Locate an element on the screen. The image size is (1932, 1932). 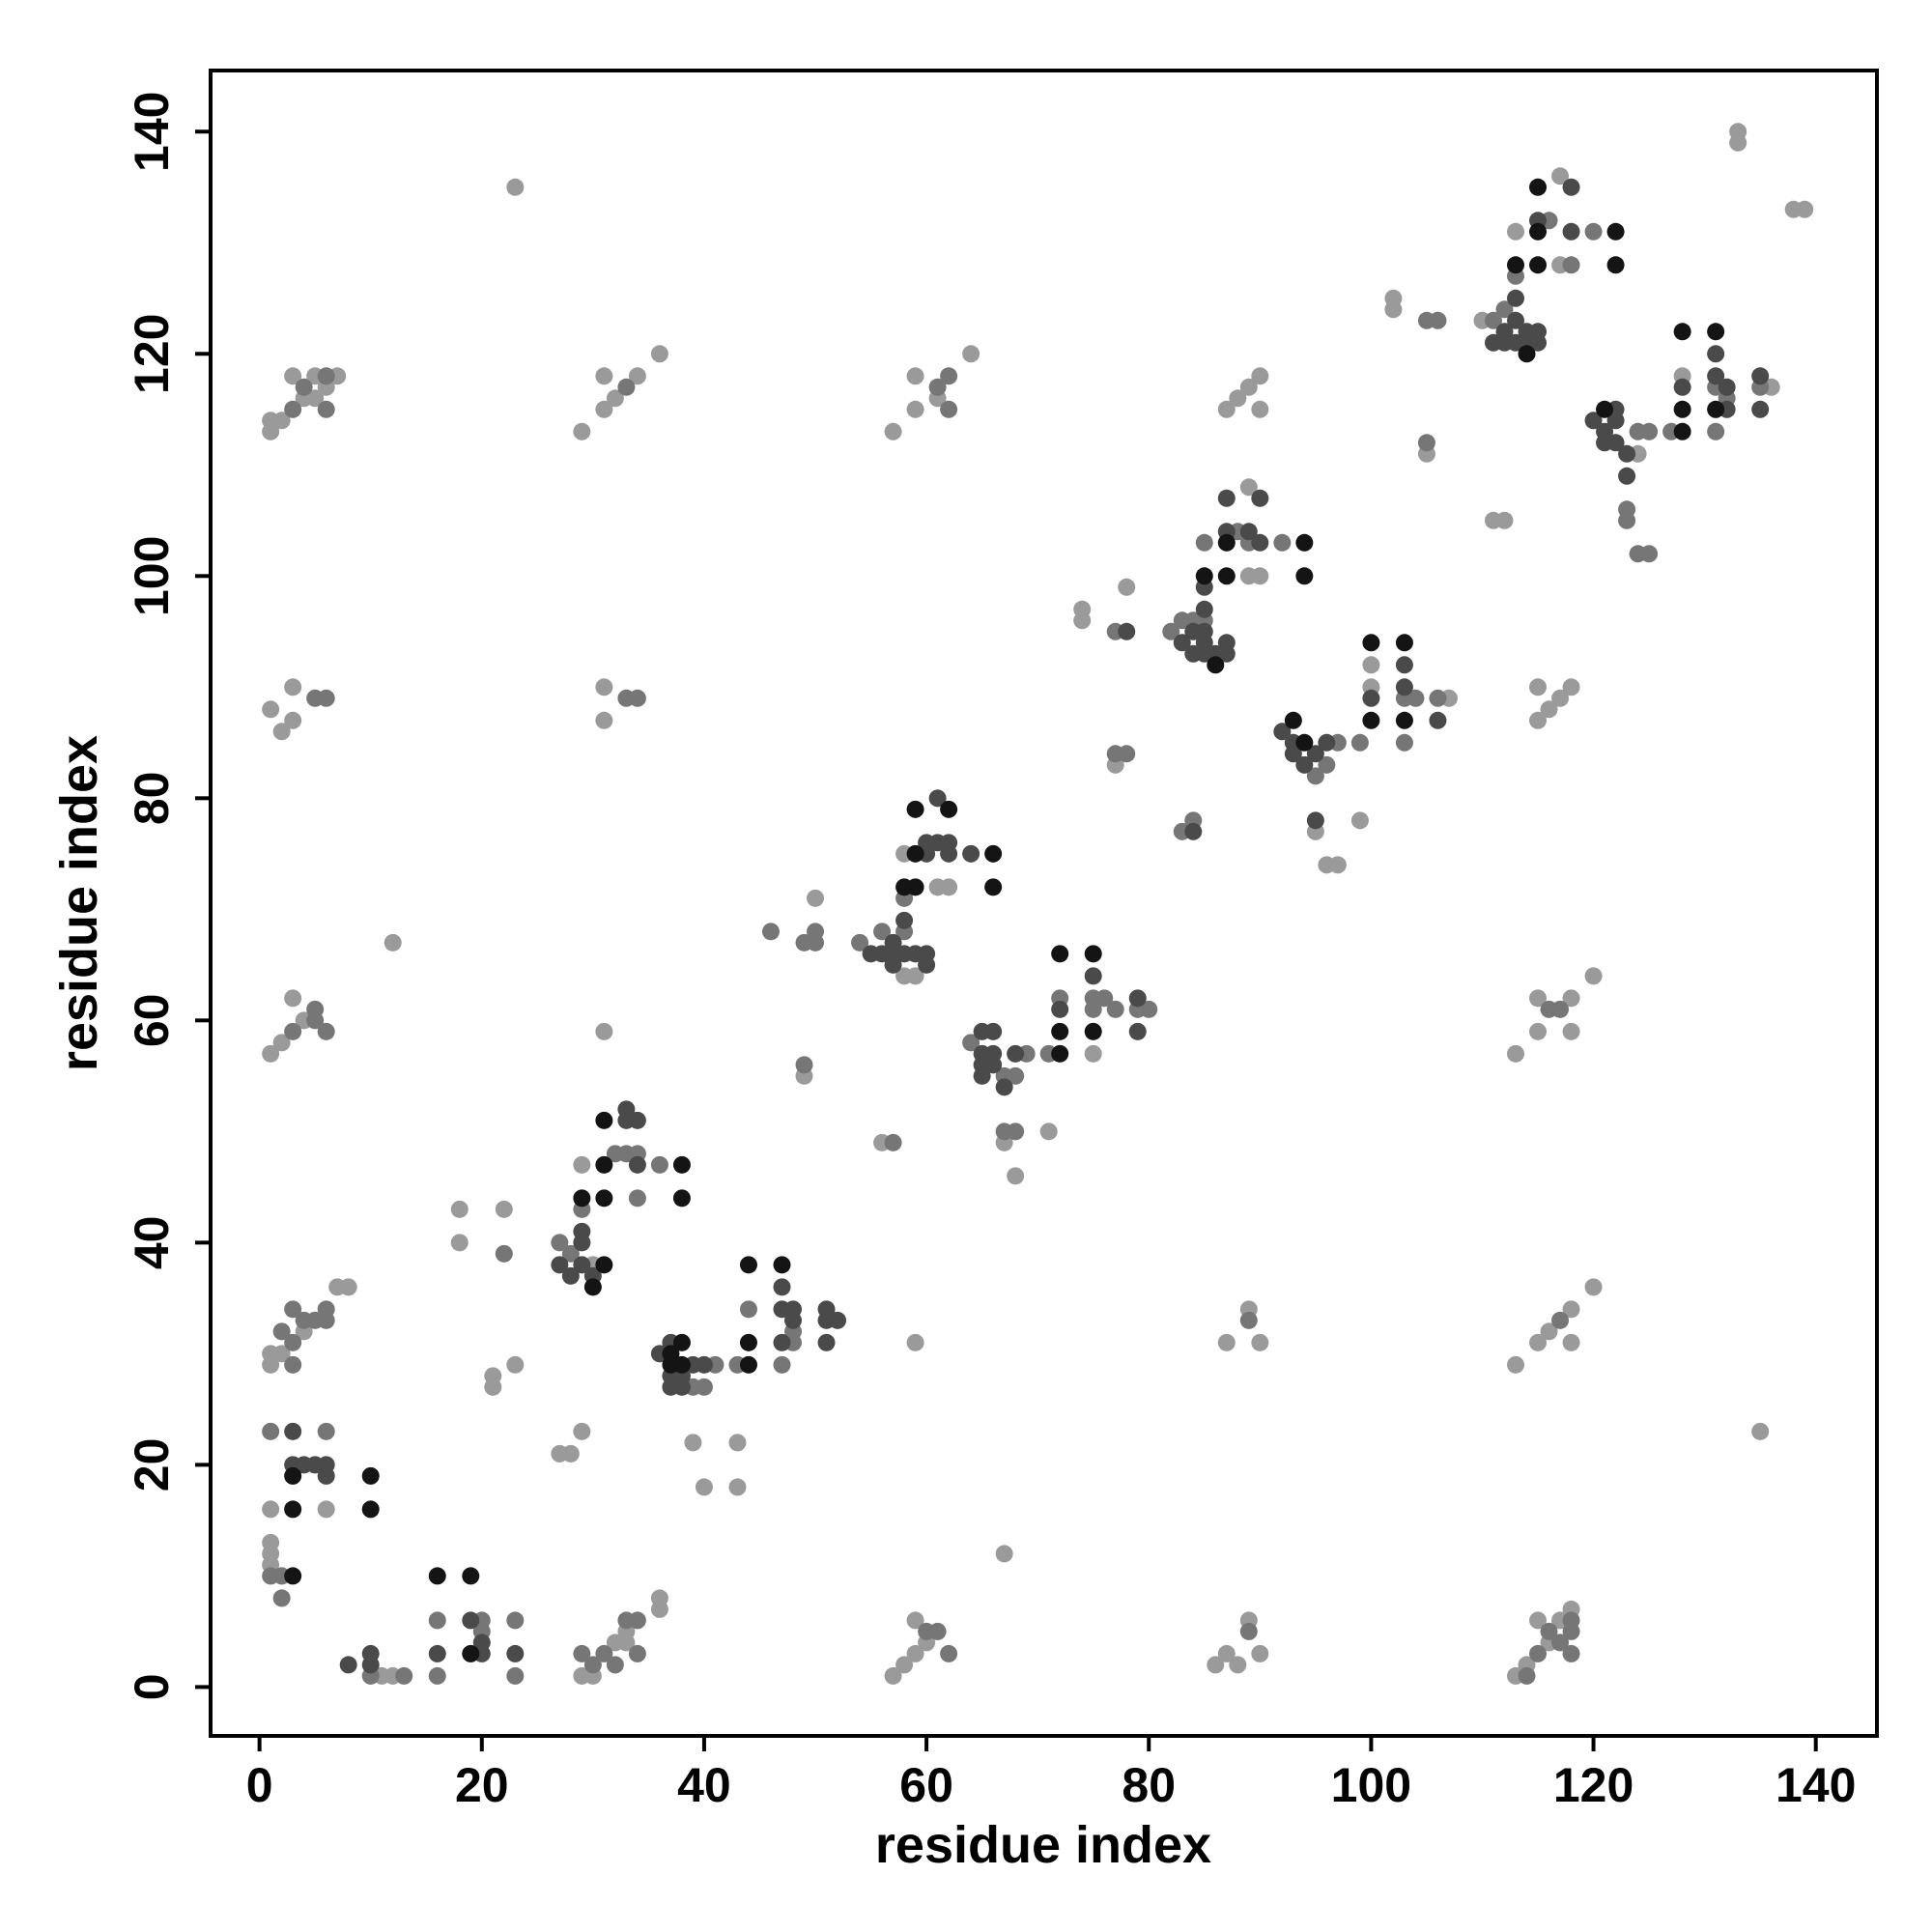
x-axis-label: residue index is located at coordinates (1043, 1845).